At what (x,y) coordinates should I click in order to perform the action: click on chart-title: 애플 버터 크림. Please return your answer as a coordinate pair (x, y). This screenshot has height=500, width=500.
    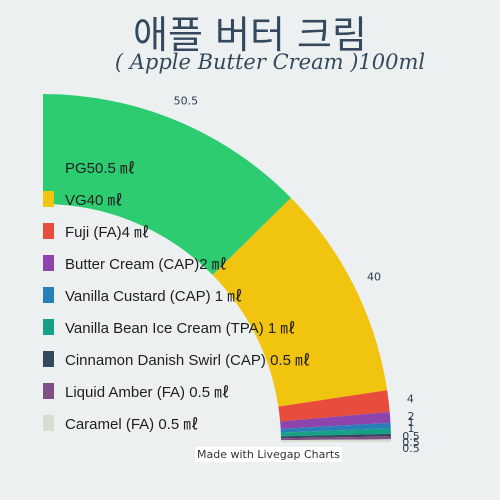
    Looking at the image, I should click on (250, 35).